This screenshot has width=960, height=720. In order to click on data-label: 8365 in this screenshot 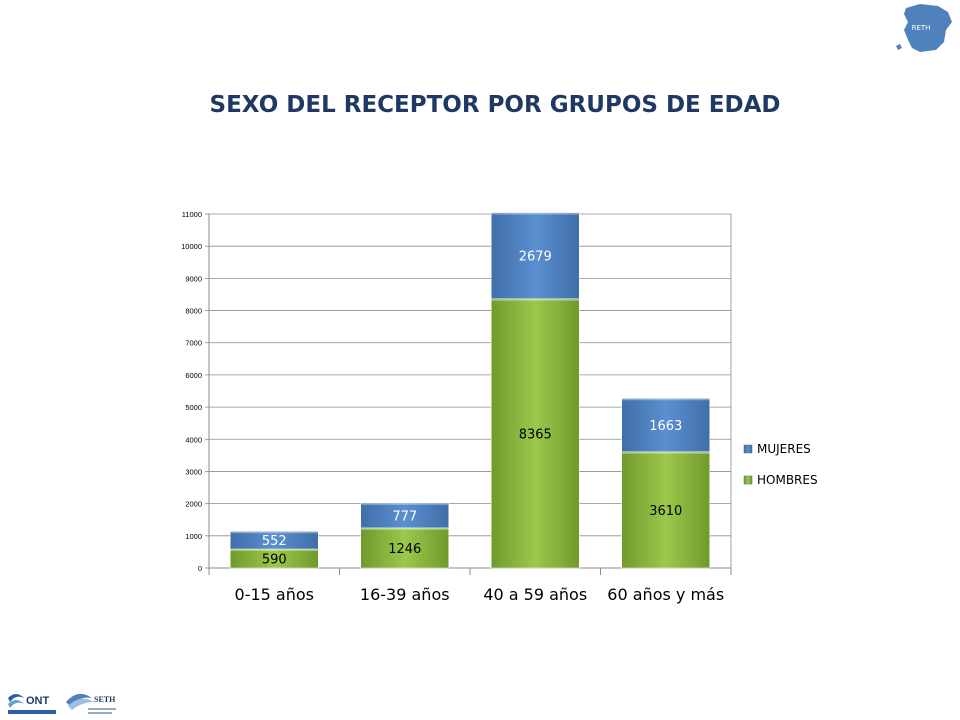, I will do `click(535, 434)`.